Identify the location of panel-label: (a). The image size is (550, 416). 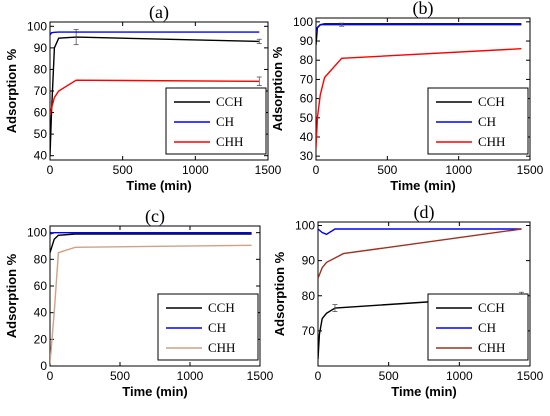
(159, 12).